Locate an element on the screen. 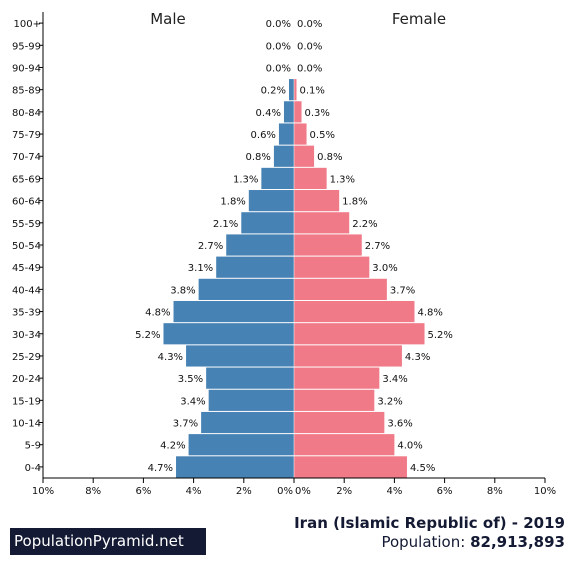 Image resolution: width=575 pixels, height=581 pixels. female-value-label: 4.5% is located at coordinates (422, 468).